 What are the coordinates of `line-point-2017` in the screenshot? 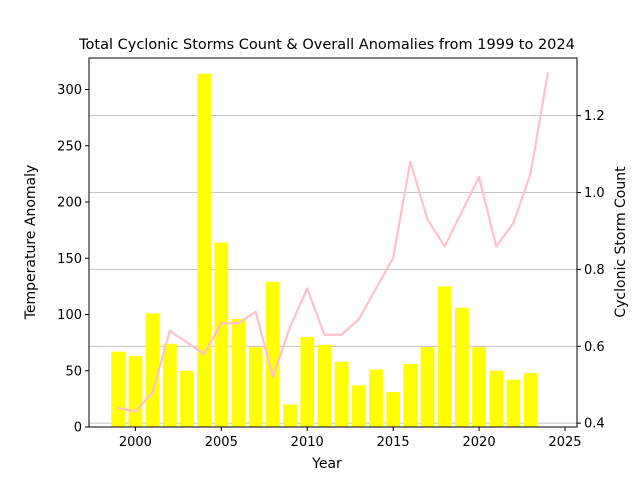 It's located at (427, 219).